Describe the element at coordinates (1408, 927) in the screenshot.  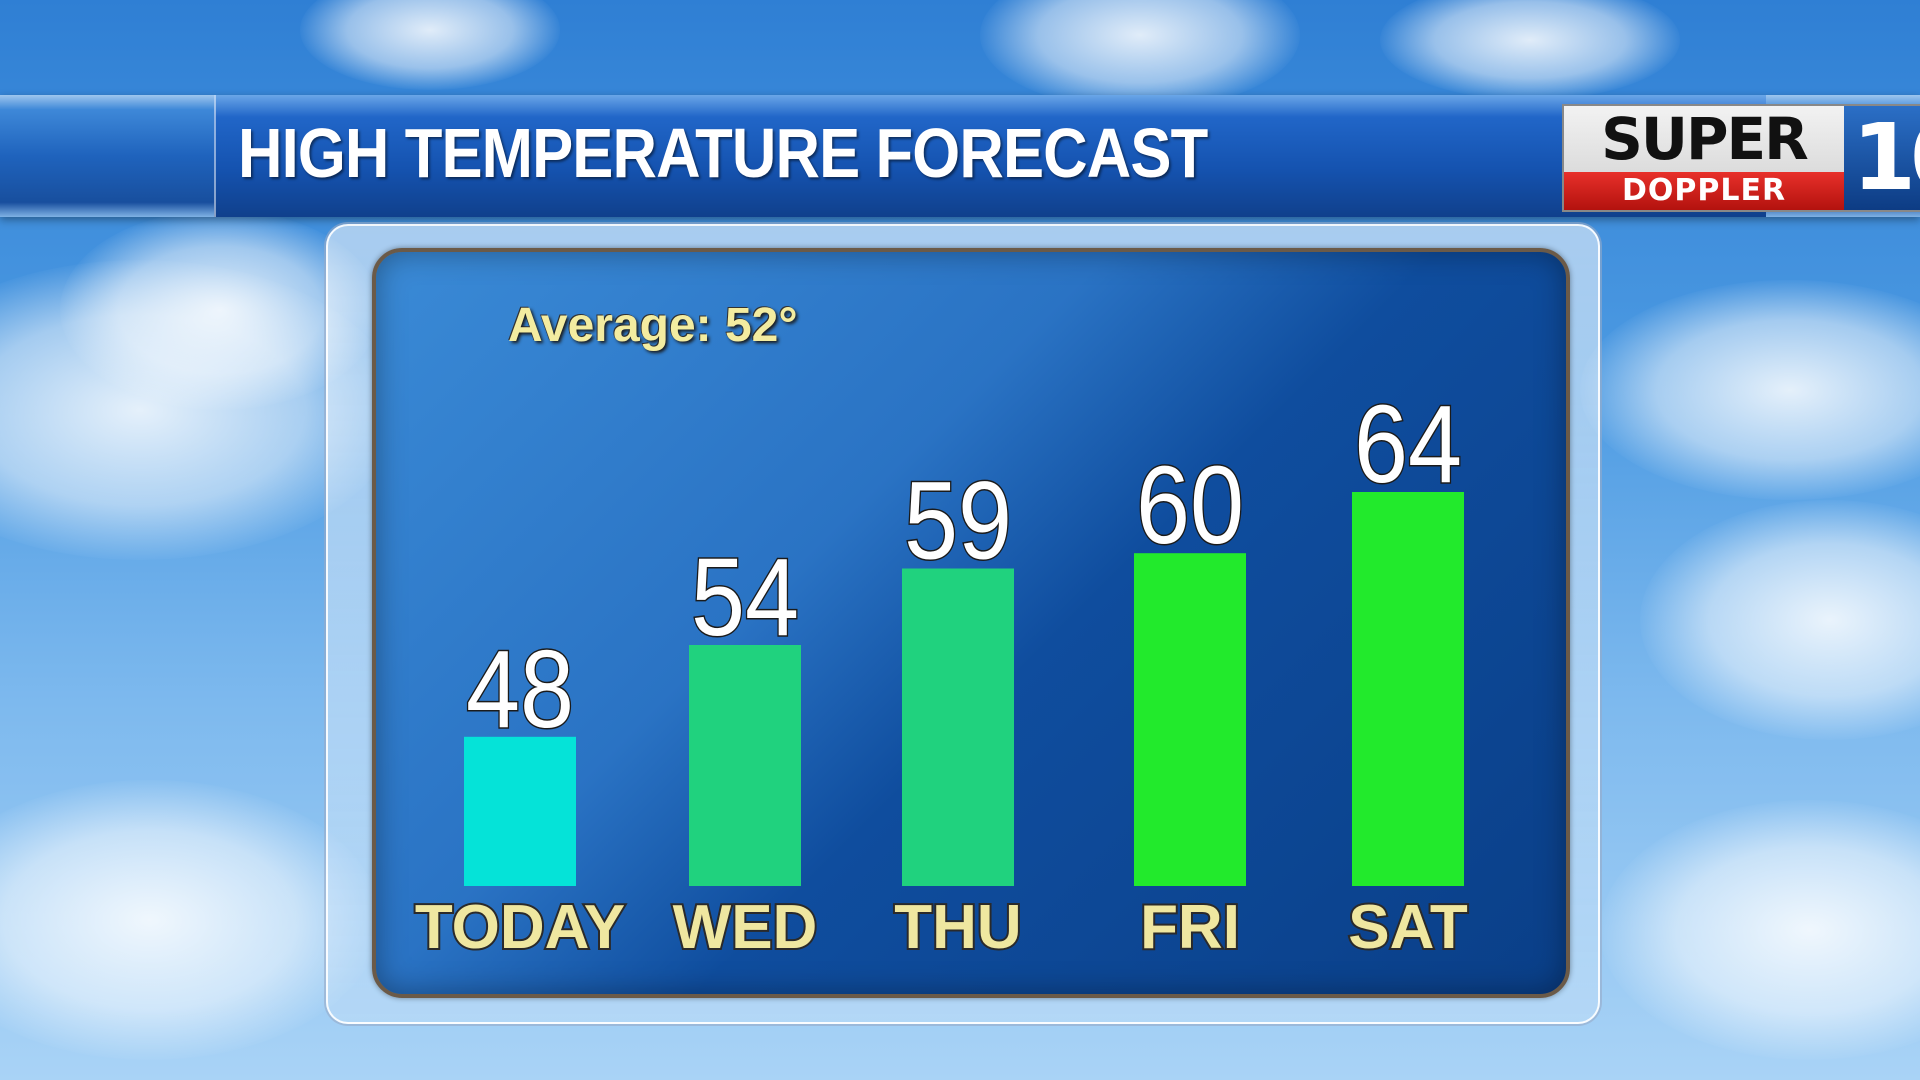
I see `category-label-sat: SAT` at that location.